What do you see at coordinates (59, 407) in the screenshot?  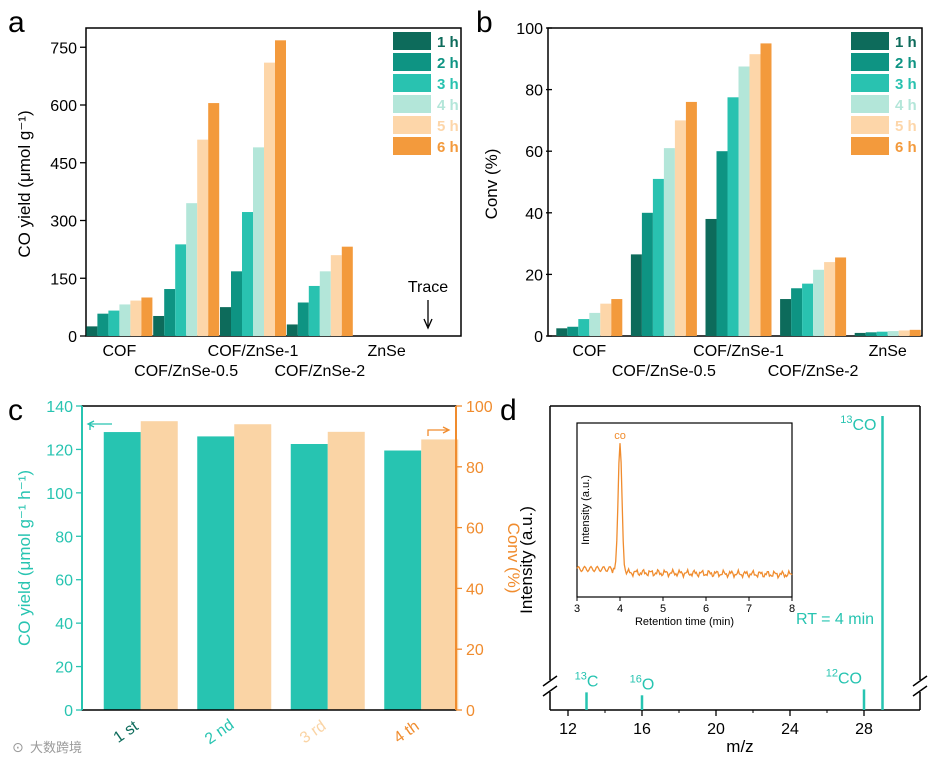 I see `y-tick-label: 140` at bounding box center [59, 407].